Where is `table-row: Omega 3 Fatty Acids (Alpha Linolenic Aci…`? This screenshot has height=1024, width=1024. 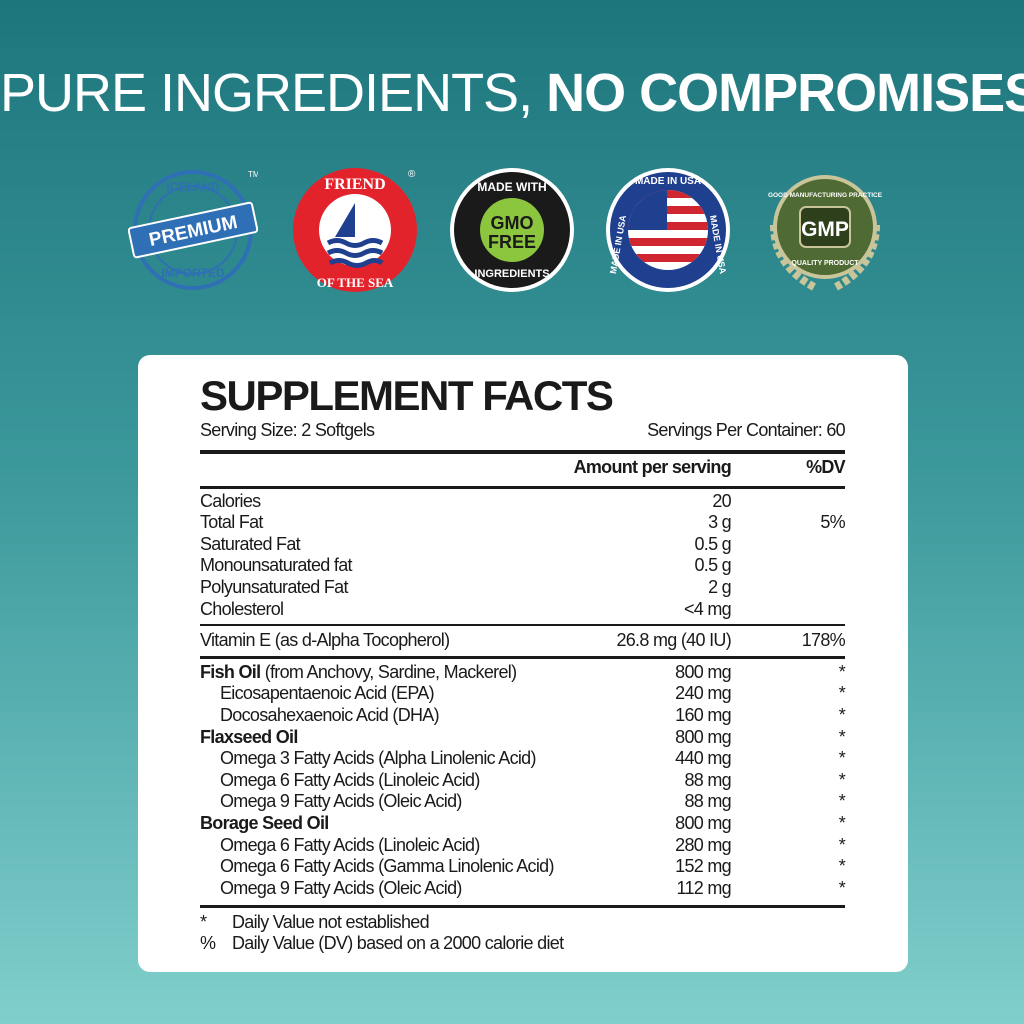
table-row: Omega 3 Fatty Acids (Alpha Linolenic Aci… is located at coordinates (523, 759).